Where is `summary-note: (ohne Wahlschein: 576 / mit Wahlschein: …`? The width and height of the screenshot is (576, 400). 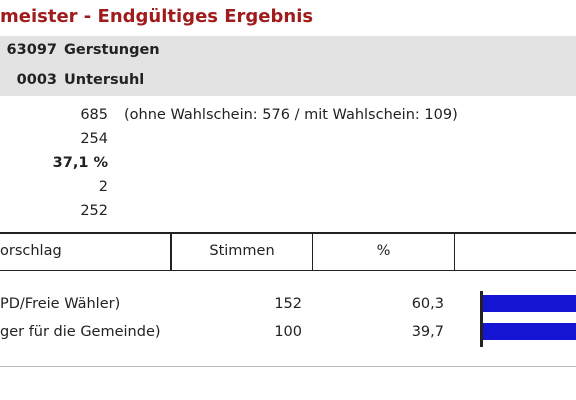
summary-note: (ohne Wahlschein: 576 / mit Wahlschein: … is located at coordinates (291, 115).